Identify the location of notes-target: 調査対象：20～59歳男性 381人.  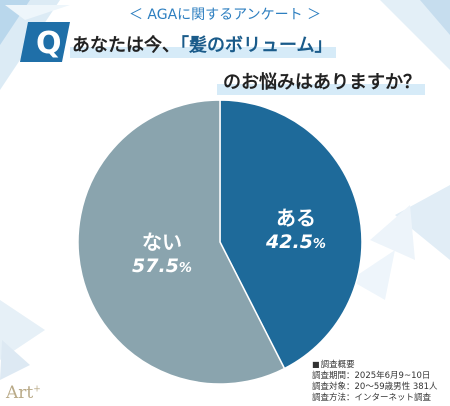
(375, 387).